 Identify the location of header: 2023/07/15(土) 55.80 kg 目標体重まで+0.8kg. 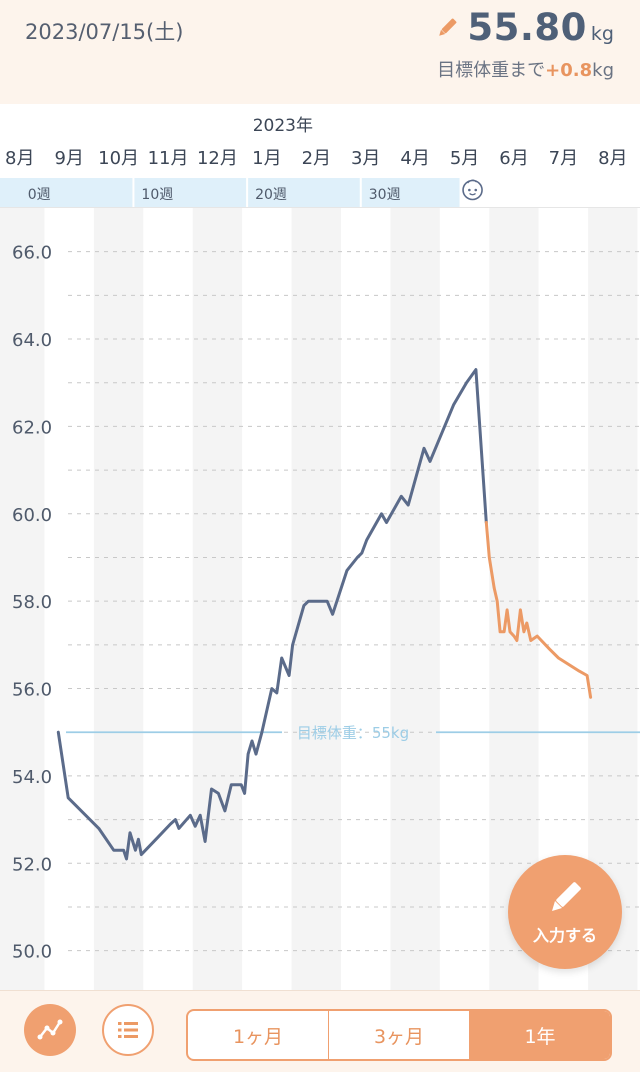
(320, 52).